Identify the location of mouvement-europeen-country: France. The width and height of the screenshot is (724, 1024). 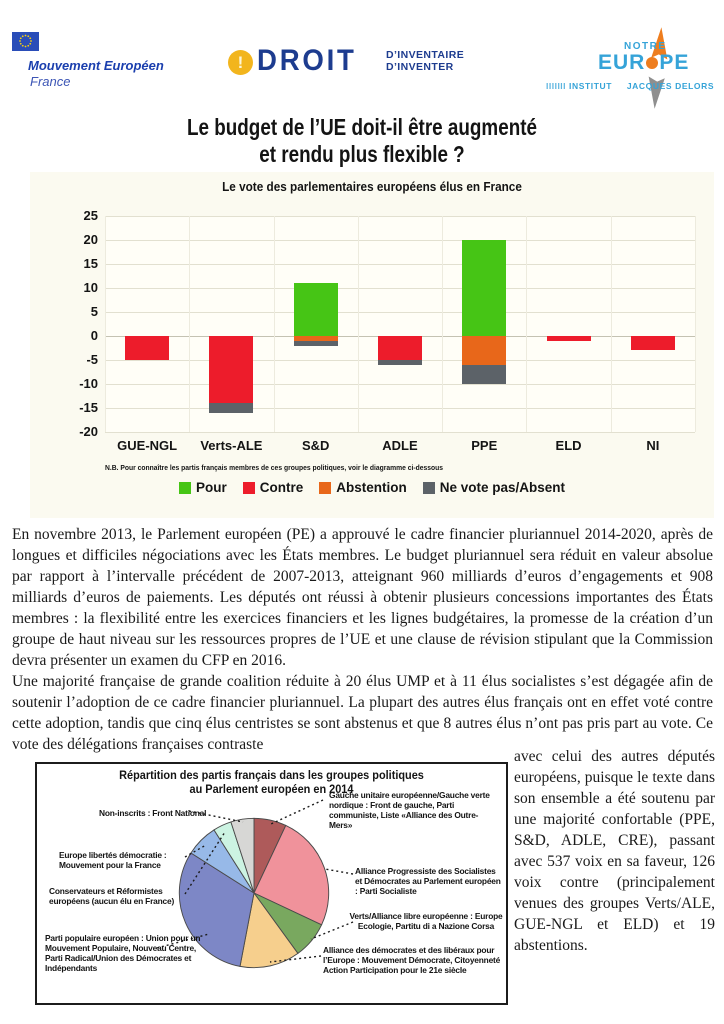
(50, 81).